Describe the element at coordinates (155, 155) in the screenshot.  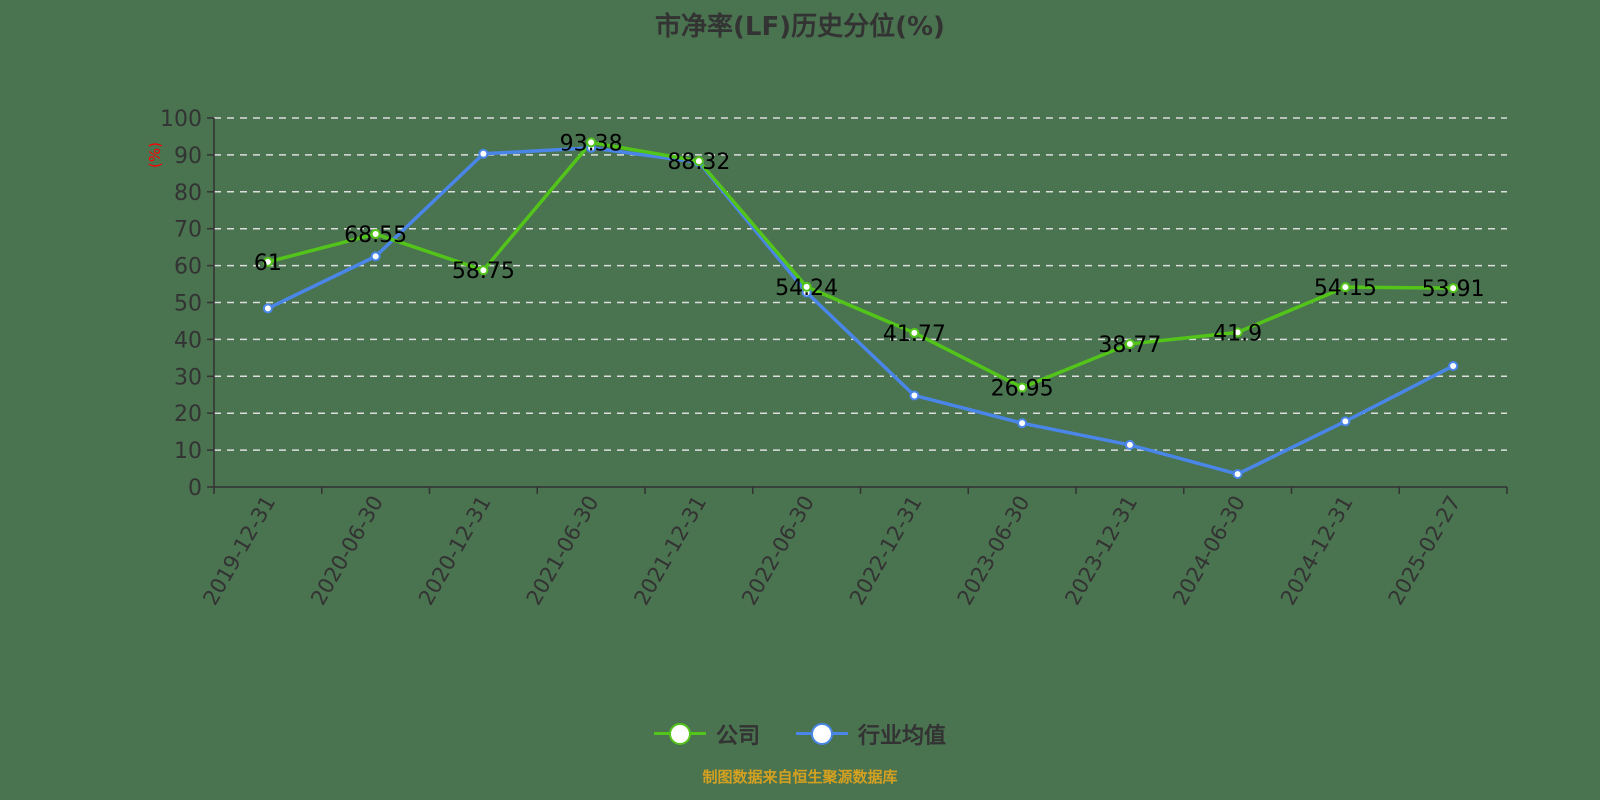
I see `y-axis-unit: (%)` at that location.